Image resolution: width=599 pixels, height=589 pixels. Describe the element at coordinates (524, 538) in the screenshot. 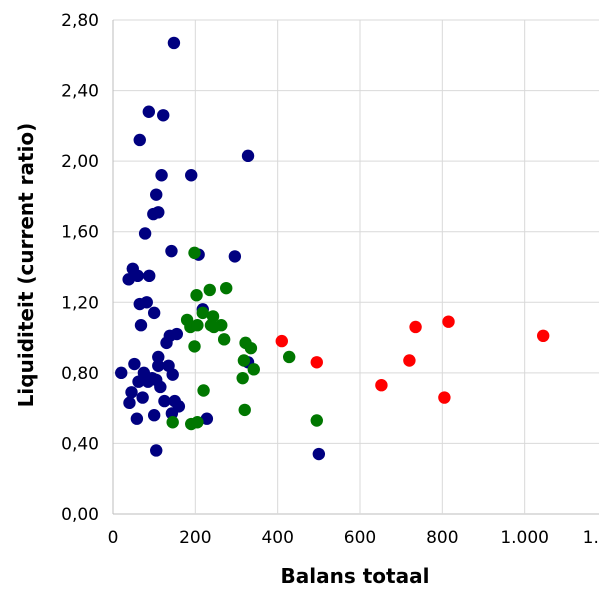

I see `x-tick-label: 1.000` at that location.